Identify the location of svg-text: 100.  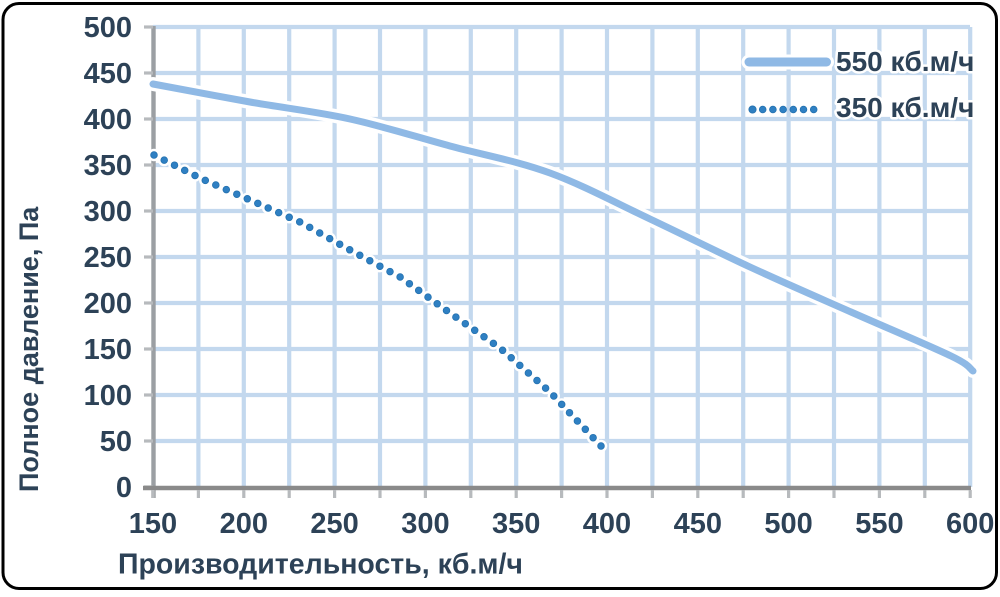
(108, 396).